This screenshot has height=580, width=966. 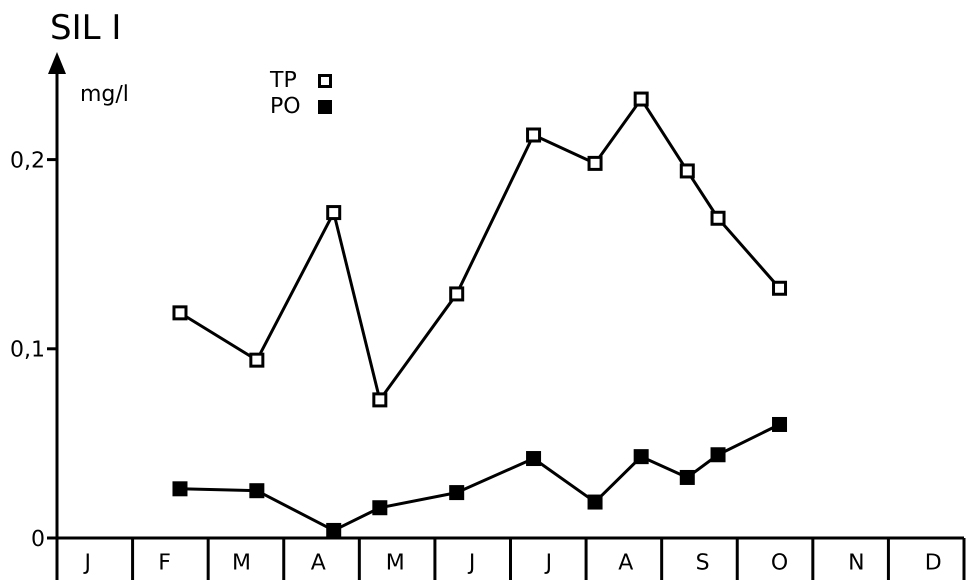 What do you see at coordinates (286, 107) in the screenshot?
I see `legend-label: PO` at bounding box center [286, 107].